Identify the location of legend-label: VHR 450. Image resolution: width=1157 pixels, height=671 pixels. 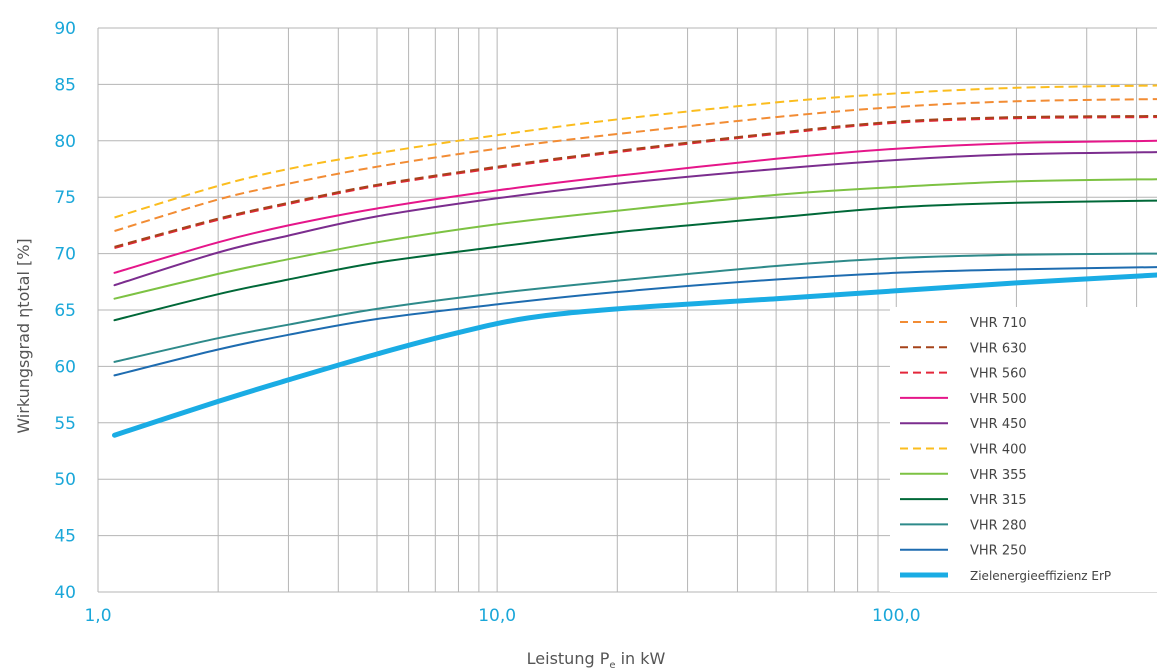
(998, 424).